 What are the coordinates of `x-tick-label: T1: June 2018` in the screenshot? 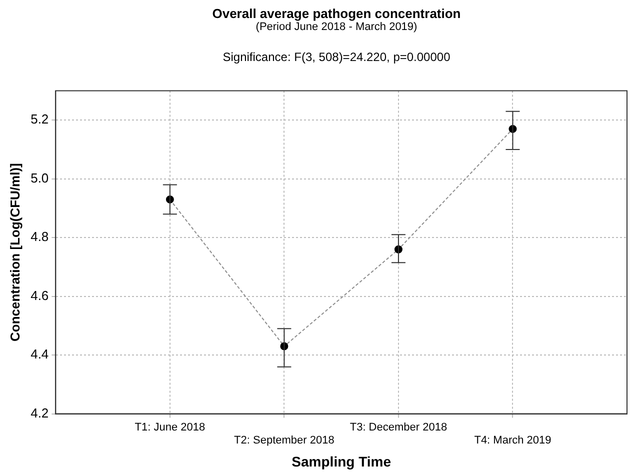 It's located at (170, 427).